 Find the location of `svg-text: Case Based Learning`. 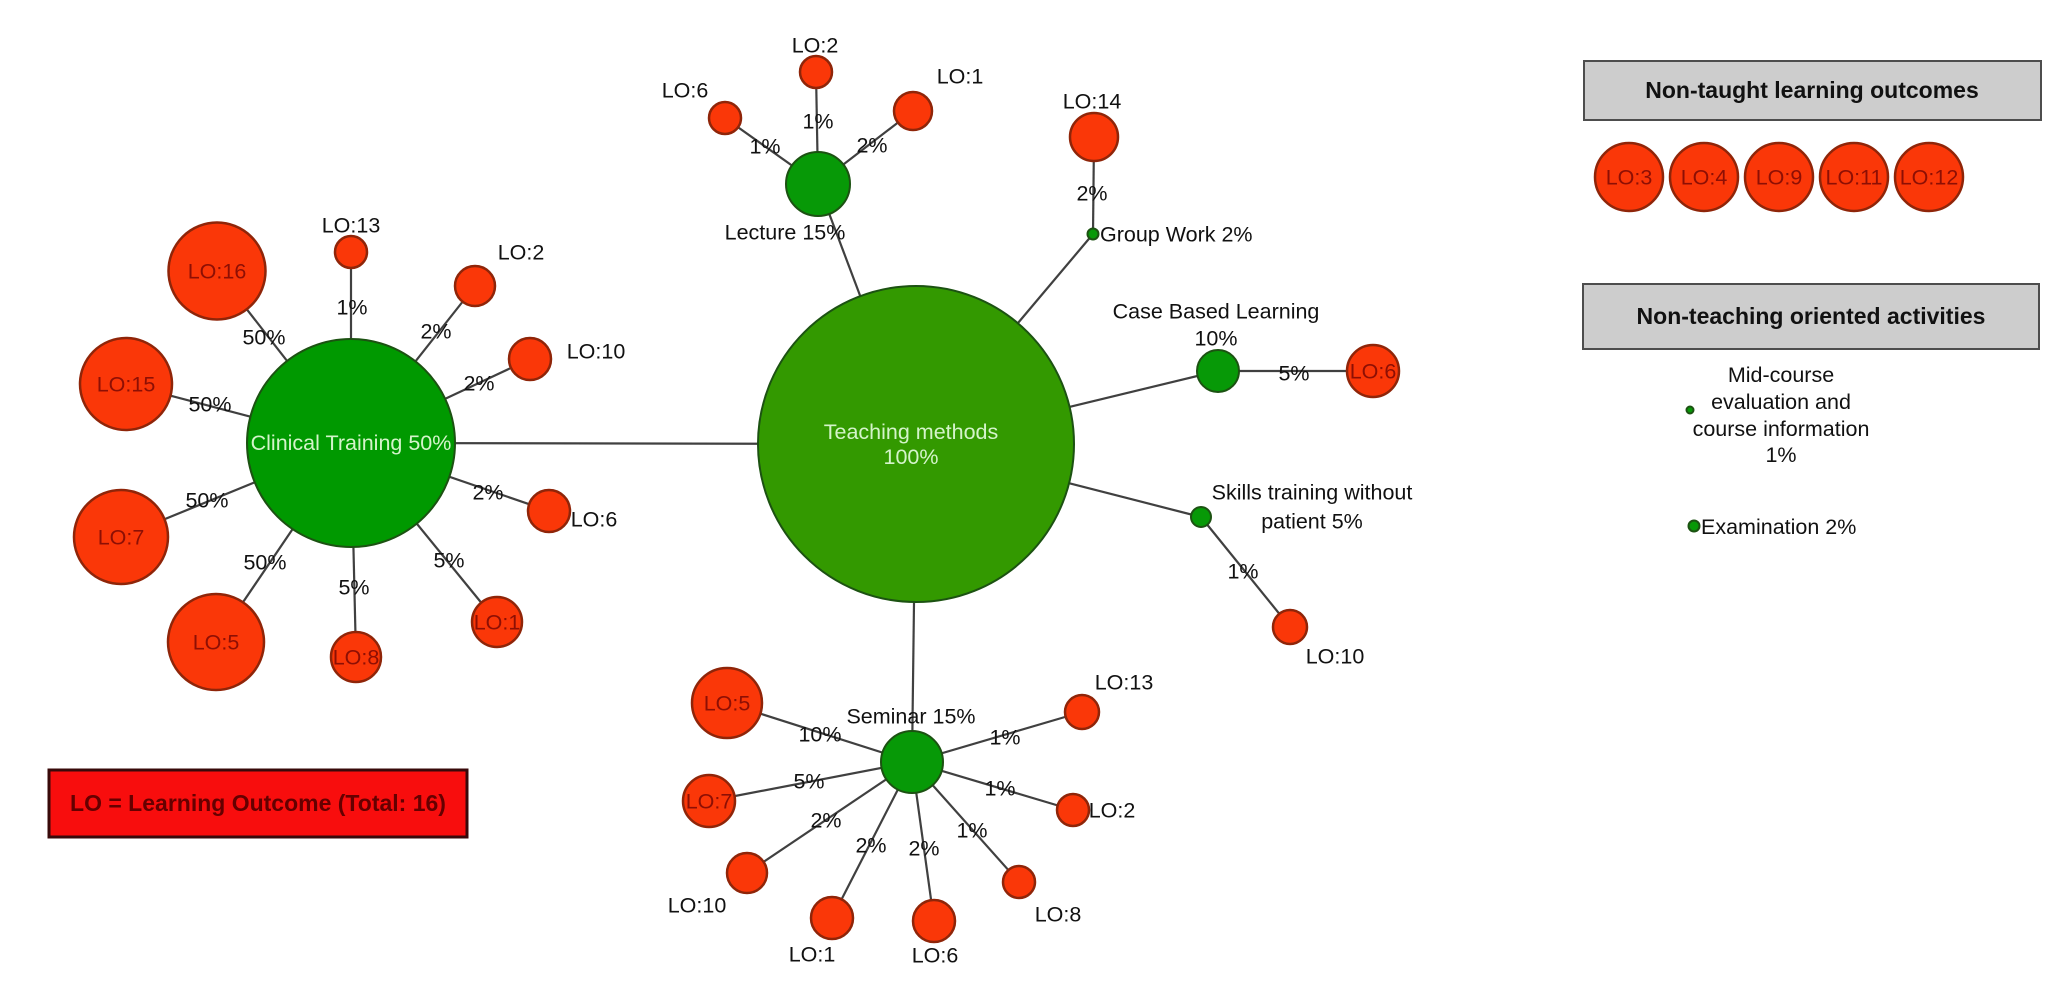

svg-text: Case Based Learning is located at coordinates (1216, 312).